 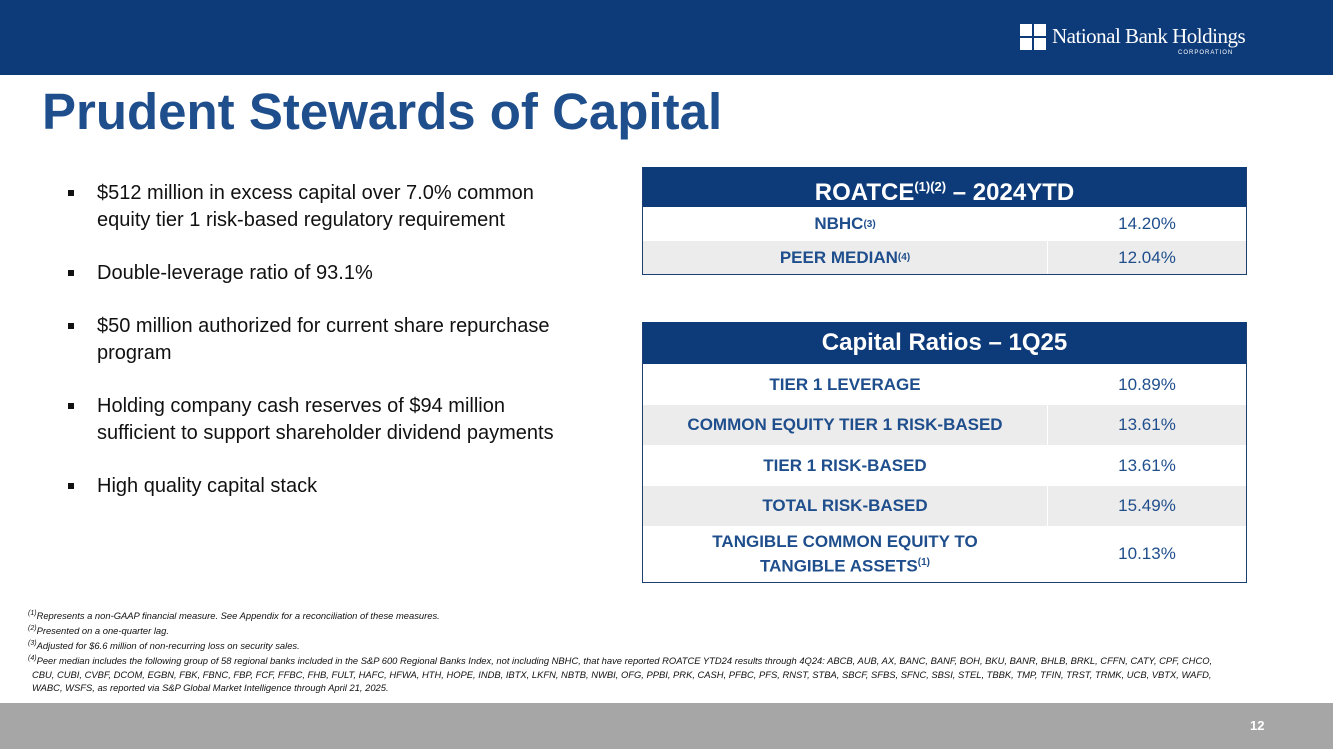 I want to click on row-label: TIER 1 LEVERAGE, so click(x=845, y=384).